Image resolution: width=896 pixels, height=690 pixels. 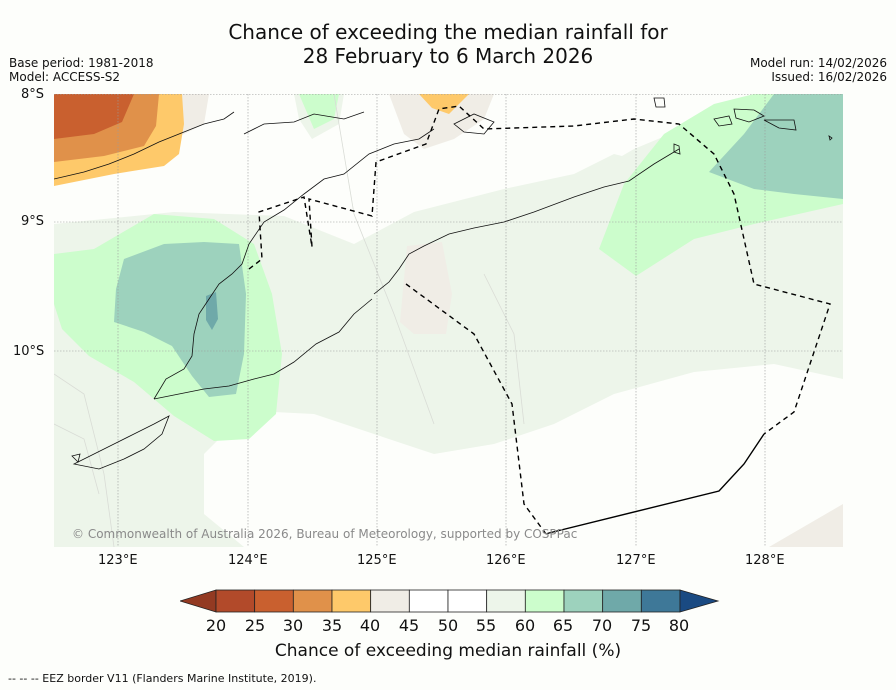 What do you see at coordinates (525, 625) in the screenshot?
I see `colorbar-tick: 60` at bounding box center [525, 625].